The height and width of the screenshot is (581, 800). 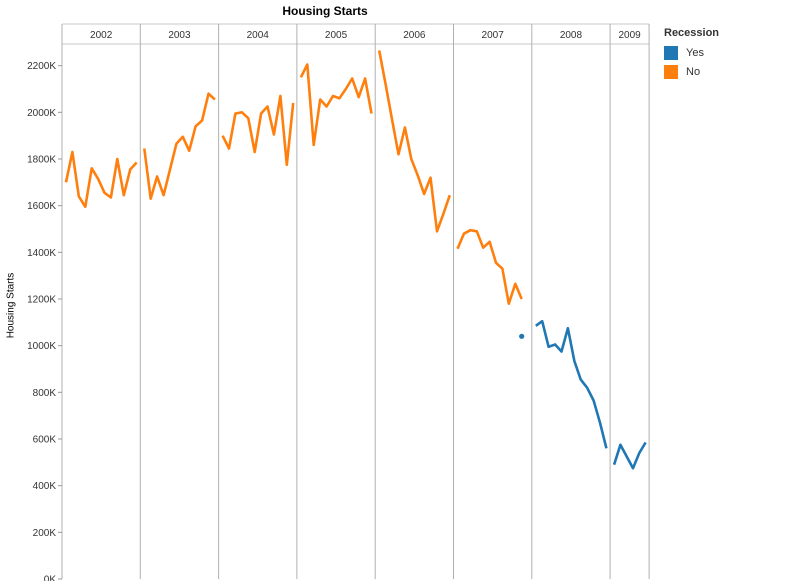 I want to click on y-tick-label: 200K, so click(x=45, y=533).